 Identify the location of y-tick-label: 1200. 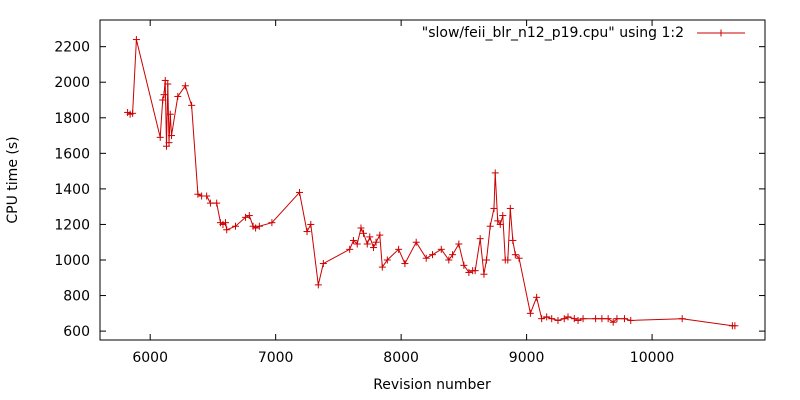
(72, 225).